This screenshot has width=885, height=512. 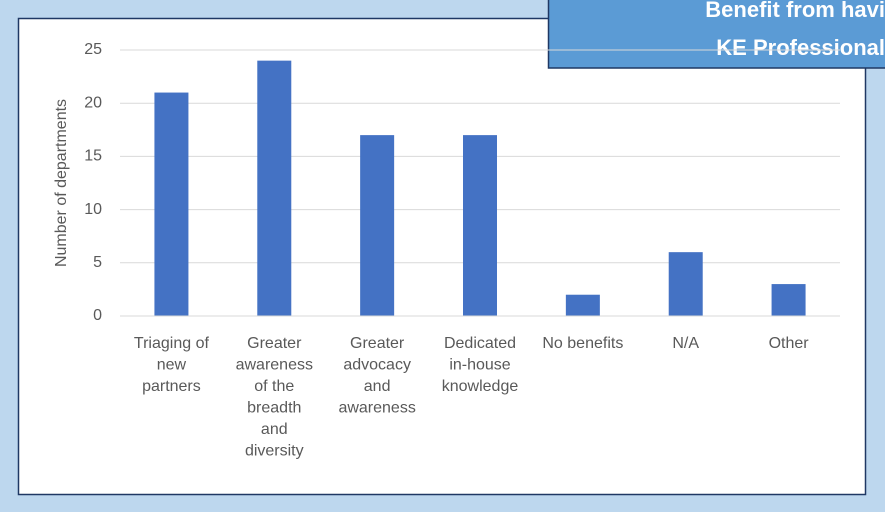 What do you see at coordinates (795, 11) in the screenshot?
I see `chart-title: Benefit from havi` at bounding box center [795, 11].